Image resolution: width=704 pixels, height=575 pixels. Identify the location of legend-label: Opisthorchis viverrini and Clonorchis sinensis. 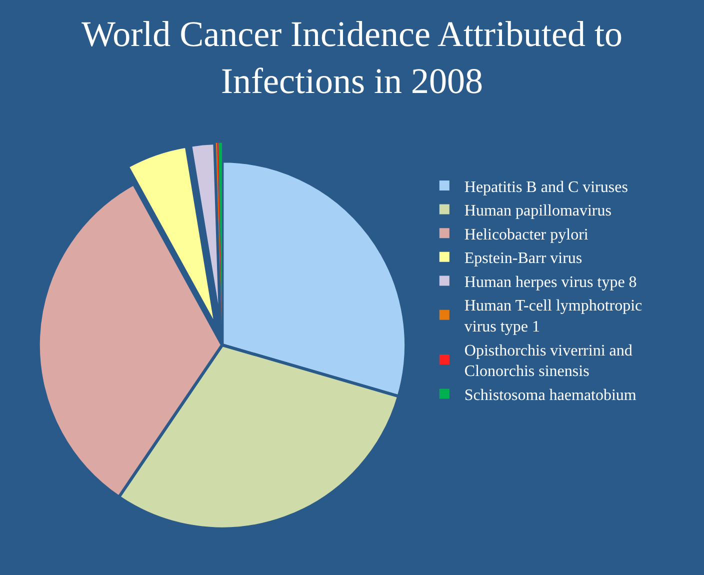
(548, 361).